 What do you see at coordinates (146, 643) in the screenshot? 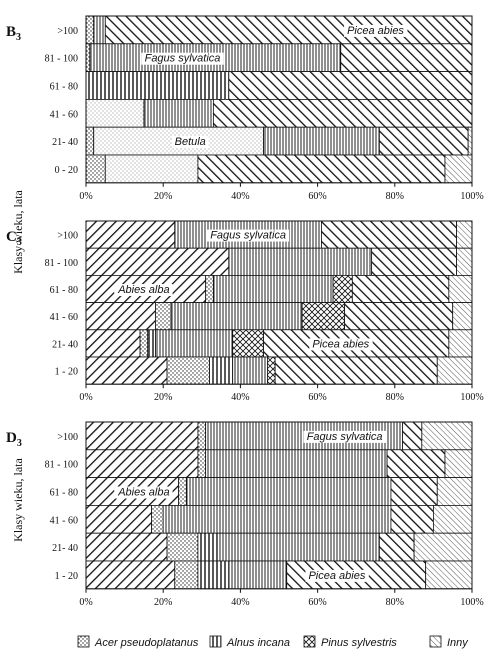
I see `legend-label-acer-pseudoplatanus: Acer pseudoplatanus` at bounding box center [146, 643].